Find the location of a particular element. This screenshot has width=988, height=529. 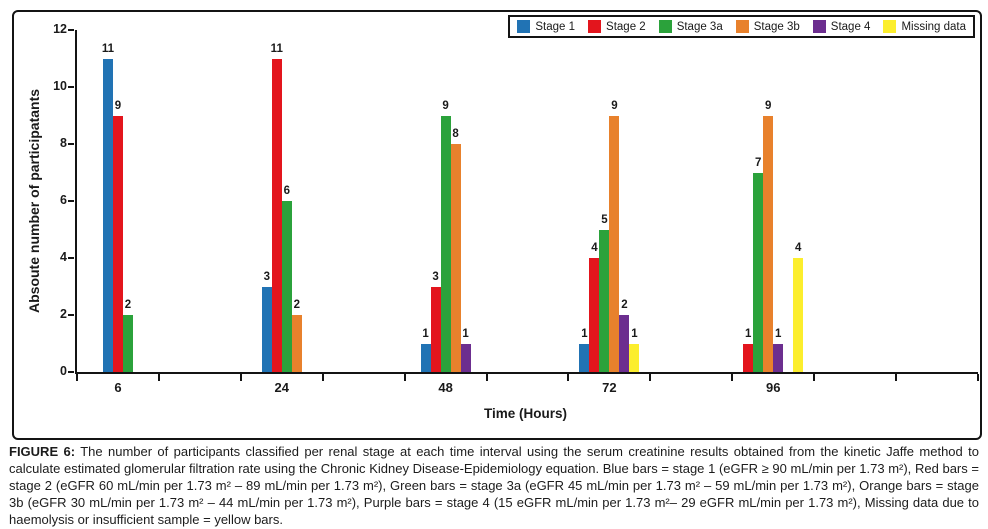

x-axis-category-label: 48 is located at coordinates (445, 387).